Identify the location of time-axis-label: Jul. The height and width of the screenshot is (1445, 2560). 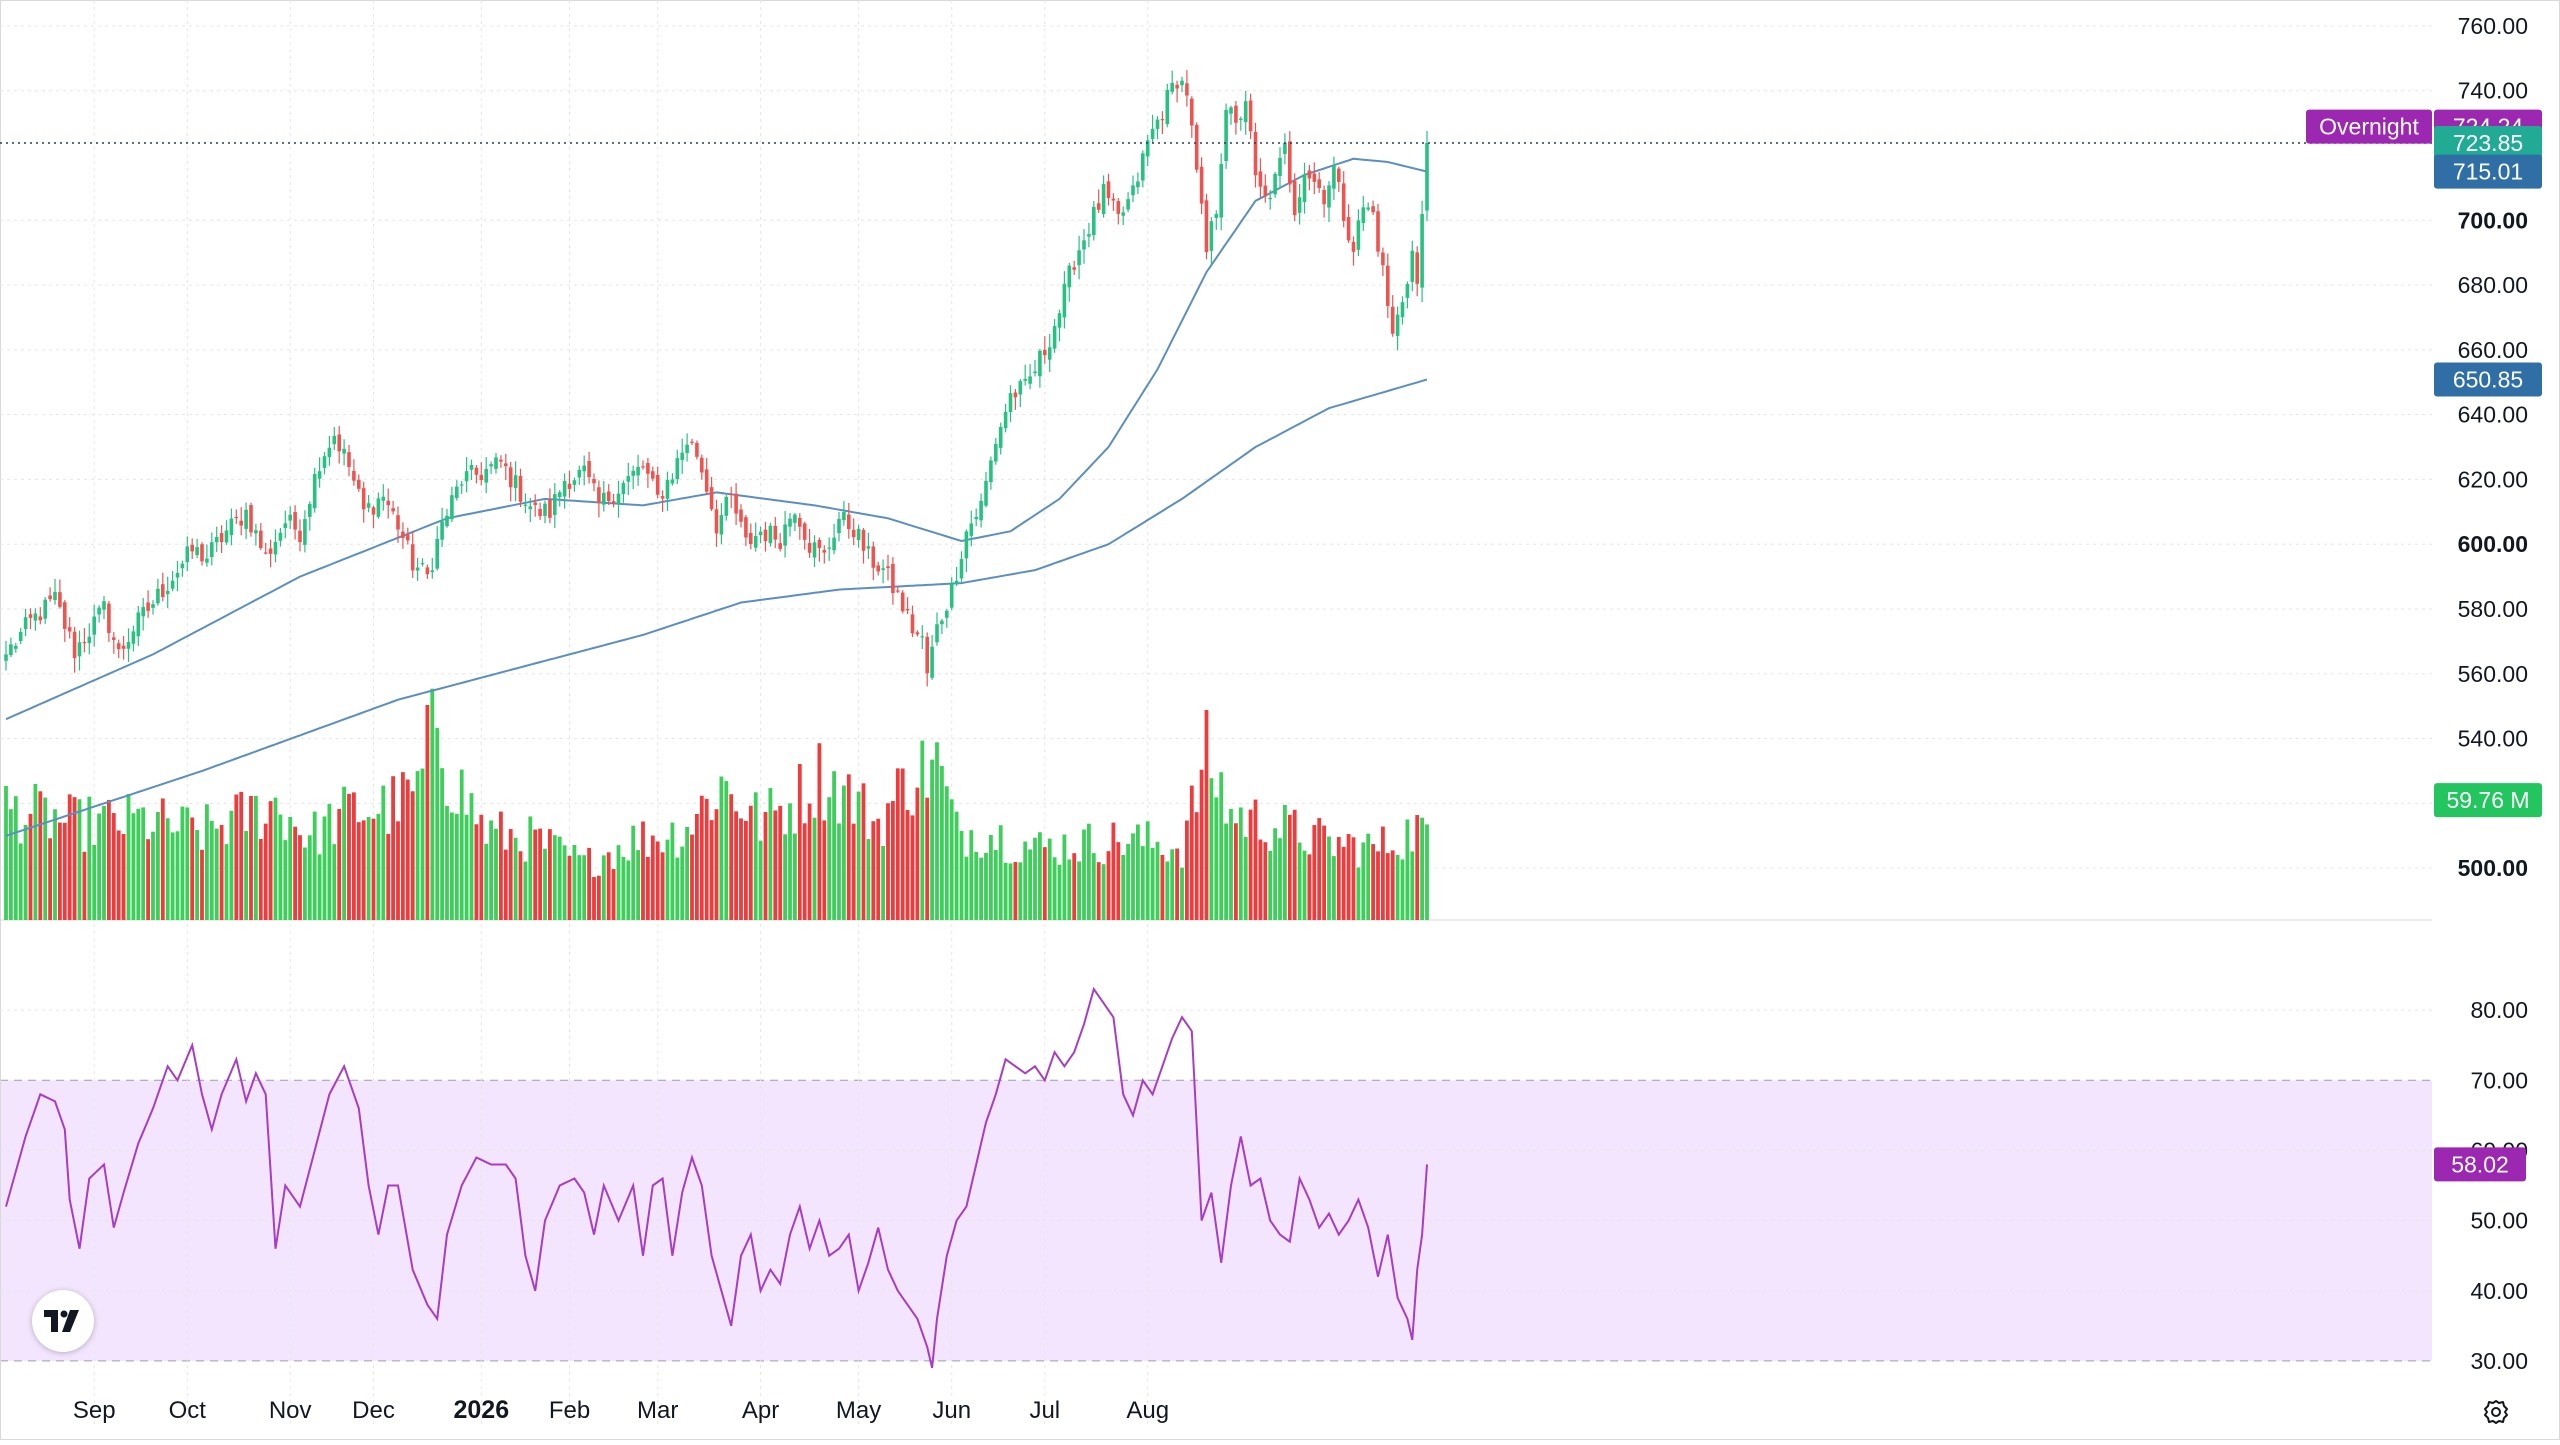
(1044, 1410).